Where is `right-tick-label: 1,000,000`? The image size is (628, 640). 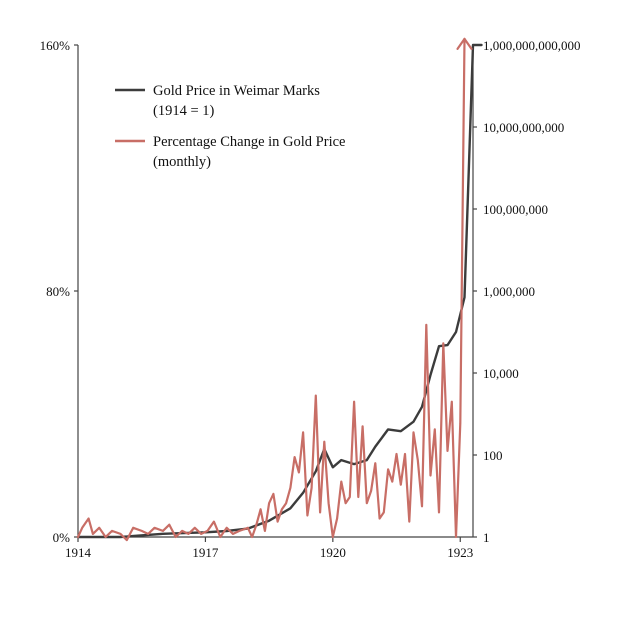
right-tick-label: 1,000,000 is located at coordinates (509, 291).